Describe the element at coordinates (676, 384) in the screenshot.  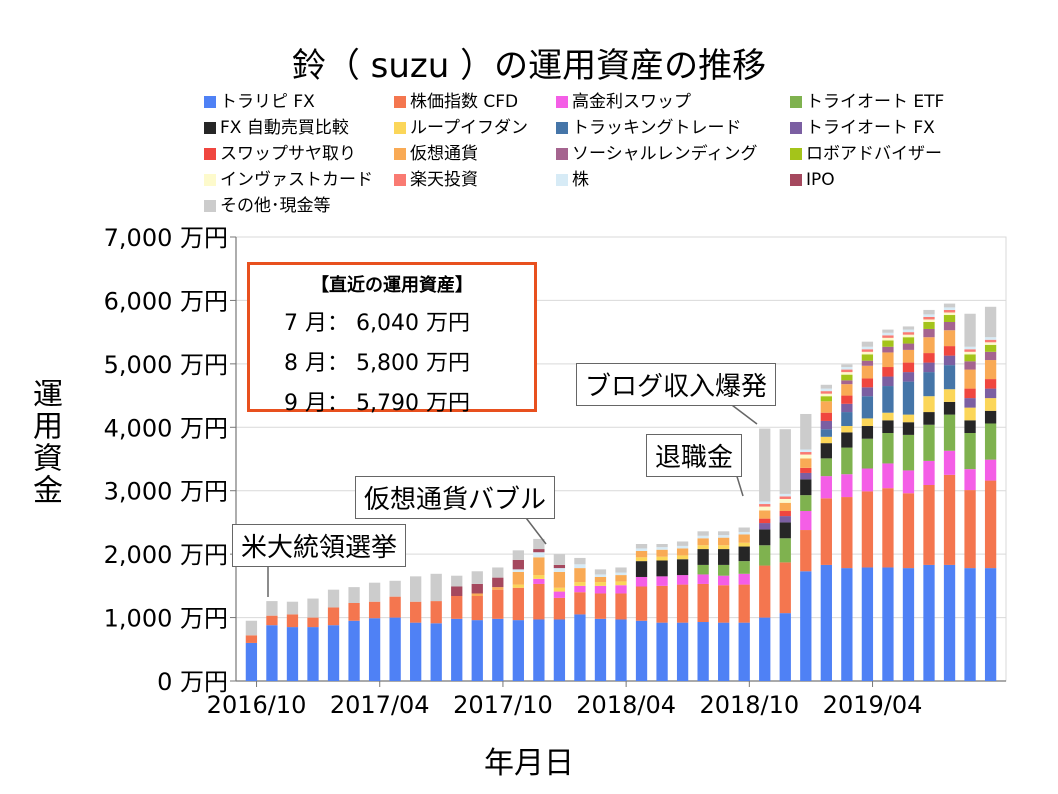
I see `callout-blog: ブログ収入爆発` at that location.